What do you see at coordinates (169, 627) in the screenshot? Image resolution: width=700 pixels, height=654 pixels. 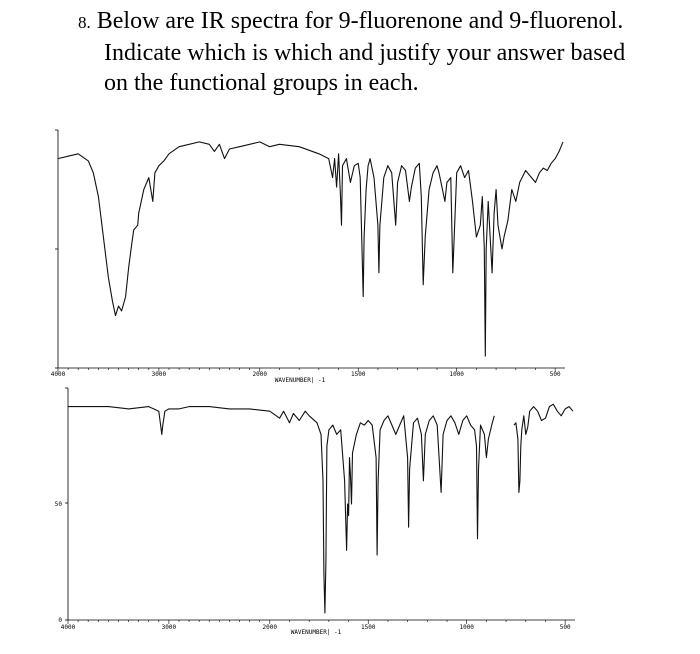 I see `bottom-x-tick-label: 3000` at bounding box center [169, 627].